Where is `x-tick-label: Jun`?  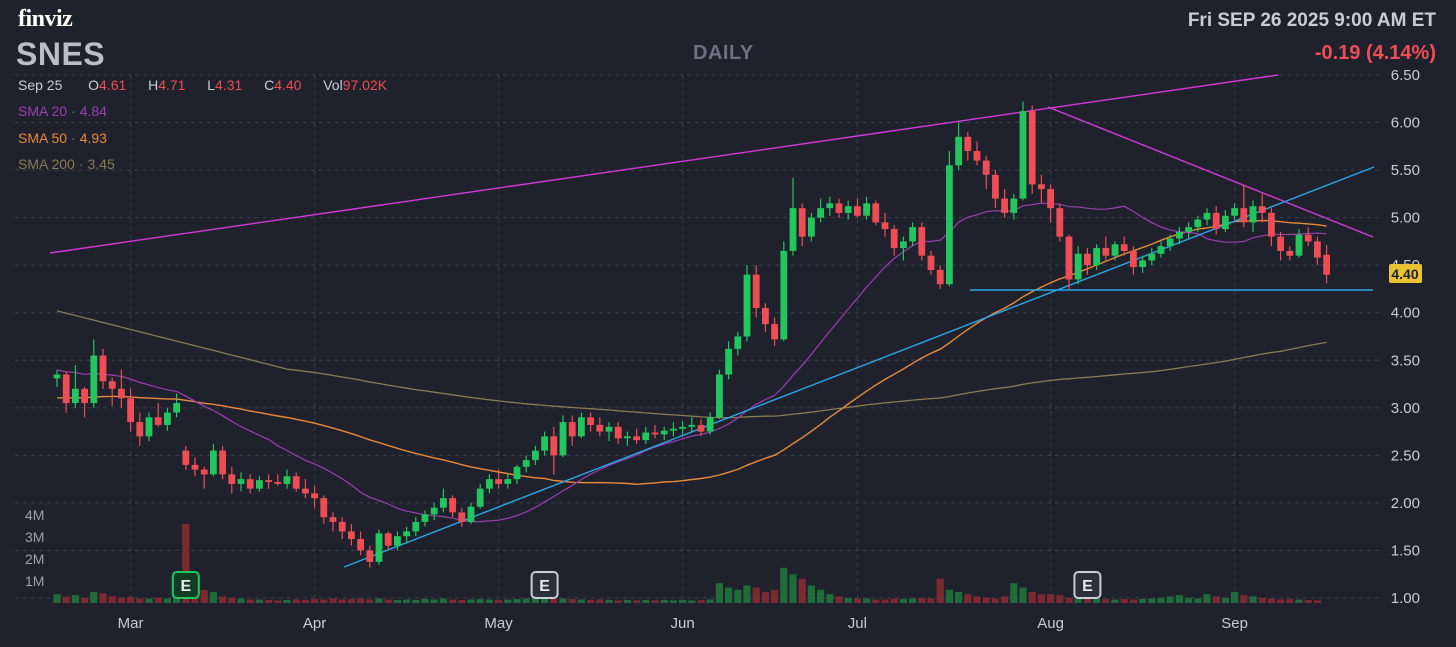
x-tick-label: Jun is located at coordinates (683, 623).